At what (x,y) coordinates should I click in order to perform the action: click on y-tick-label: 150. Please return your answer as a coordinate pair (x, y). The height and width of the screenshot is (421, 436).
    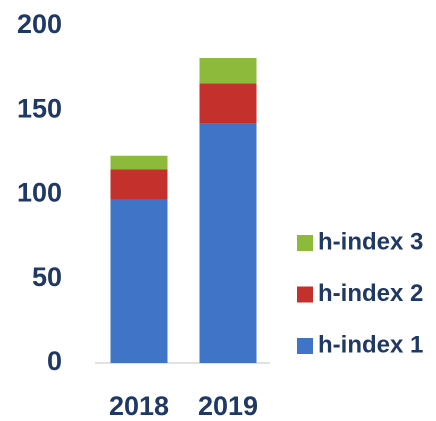
    Looking at the image, I should click on (39, 108).